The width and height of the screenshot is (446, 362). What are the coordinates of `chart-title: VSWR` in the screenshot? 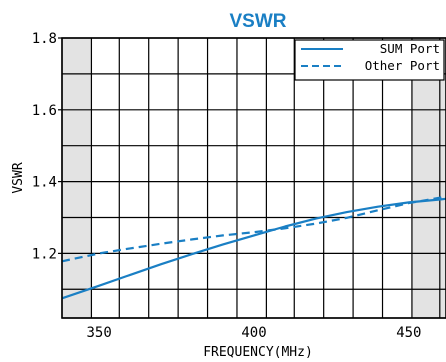 It's located at (258, 21).